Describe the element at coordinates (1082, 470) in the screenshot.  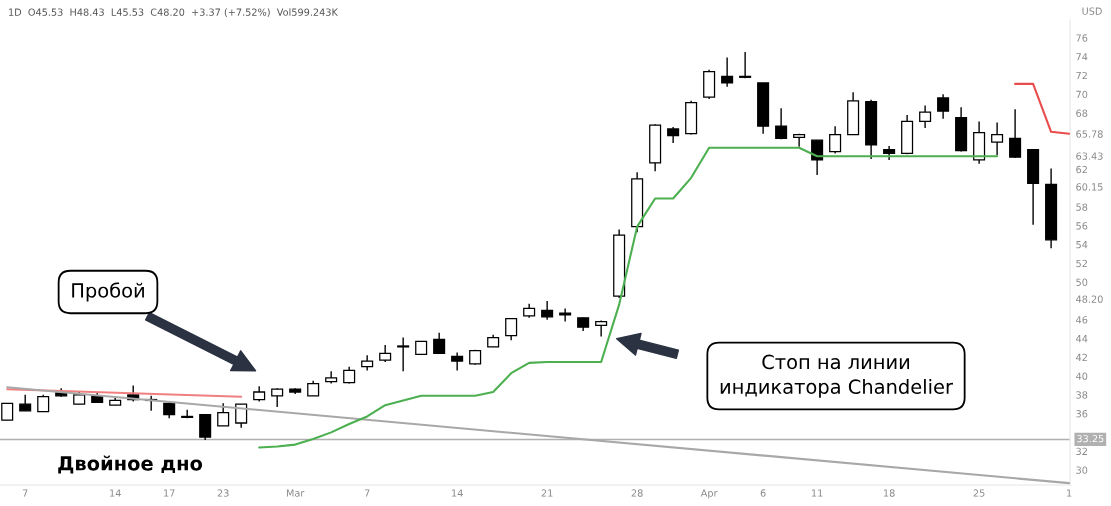
I see `y-tick-label: 30` at that location.